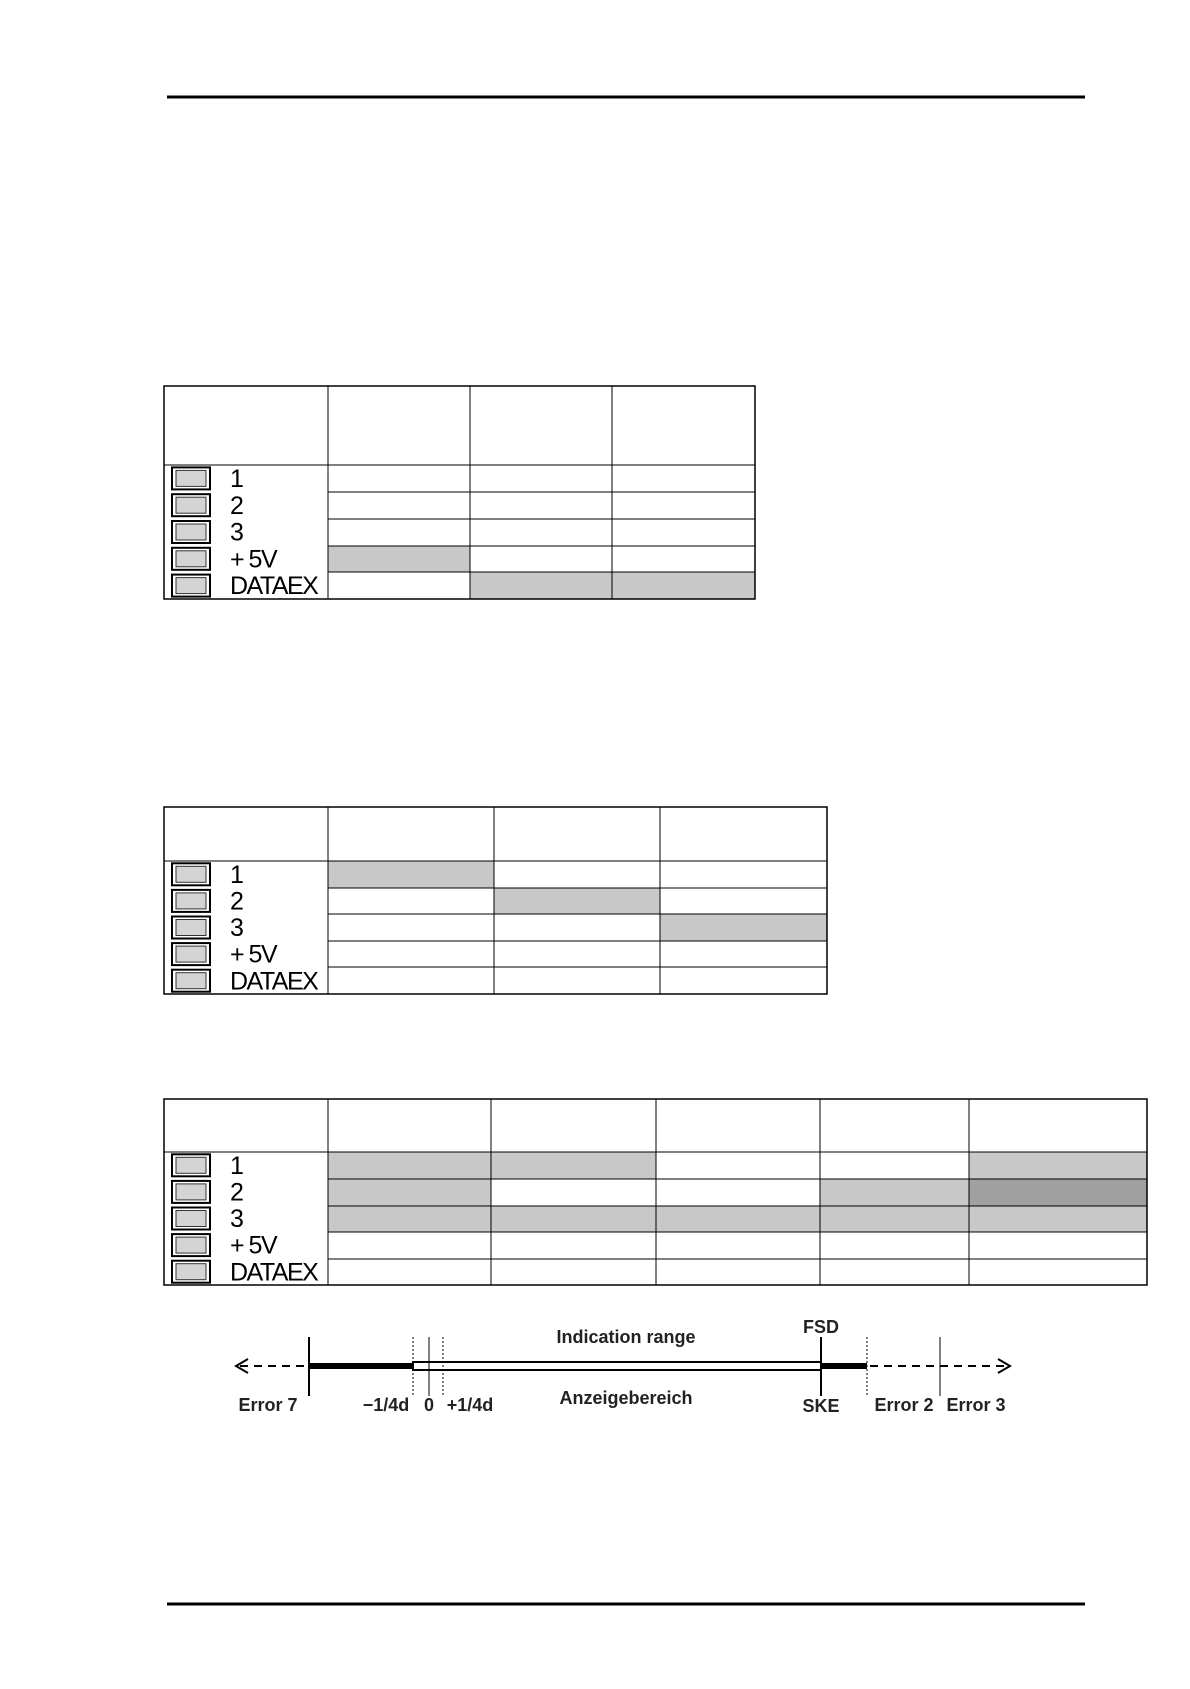  What do you see at coordinates (267, 1405) in the screenshot?
I see `error-7: Error 7` at bounding box center [267, 1405].